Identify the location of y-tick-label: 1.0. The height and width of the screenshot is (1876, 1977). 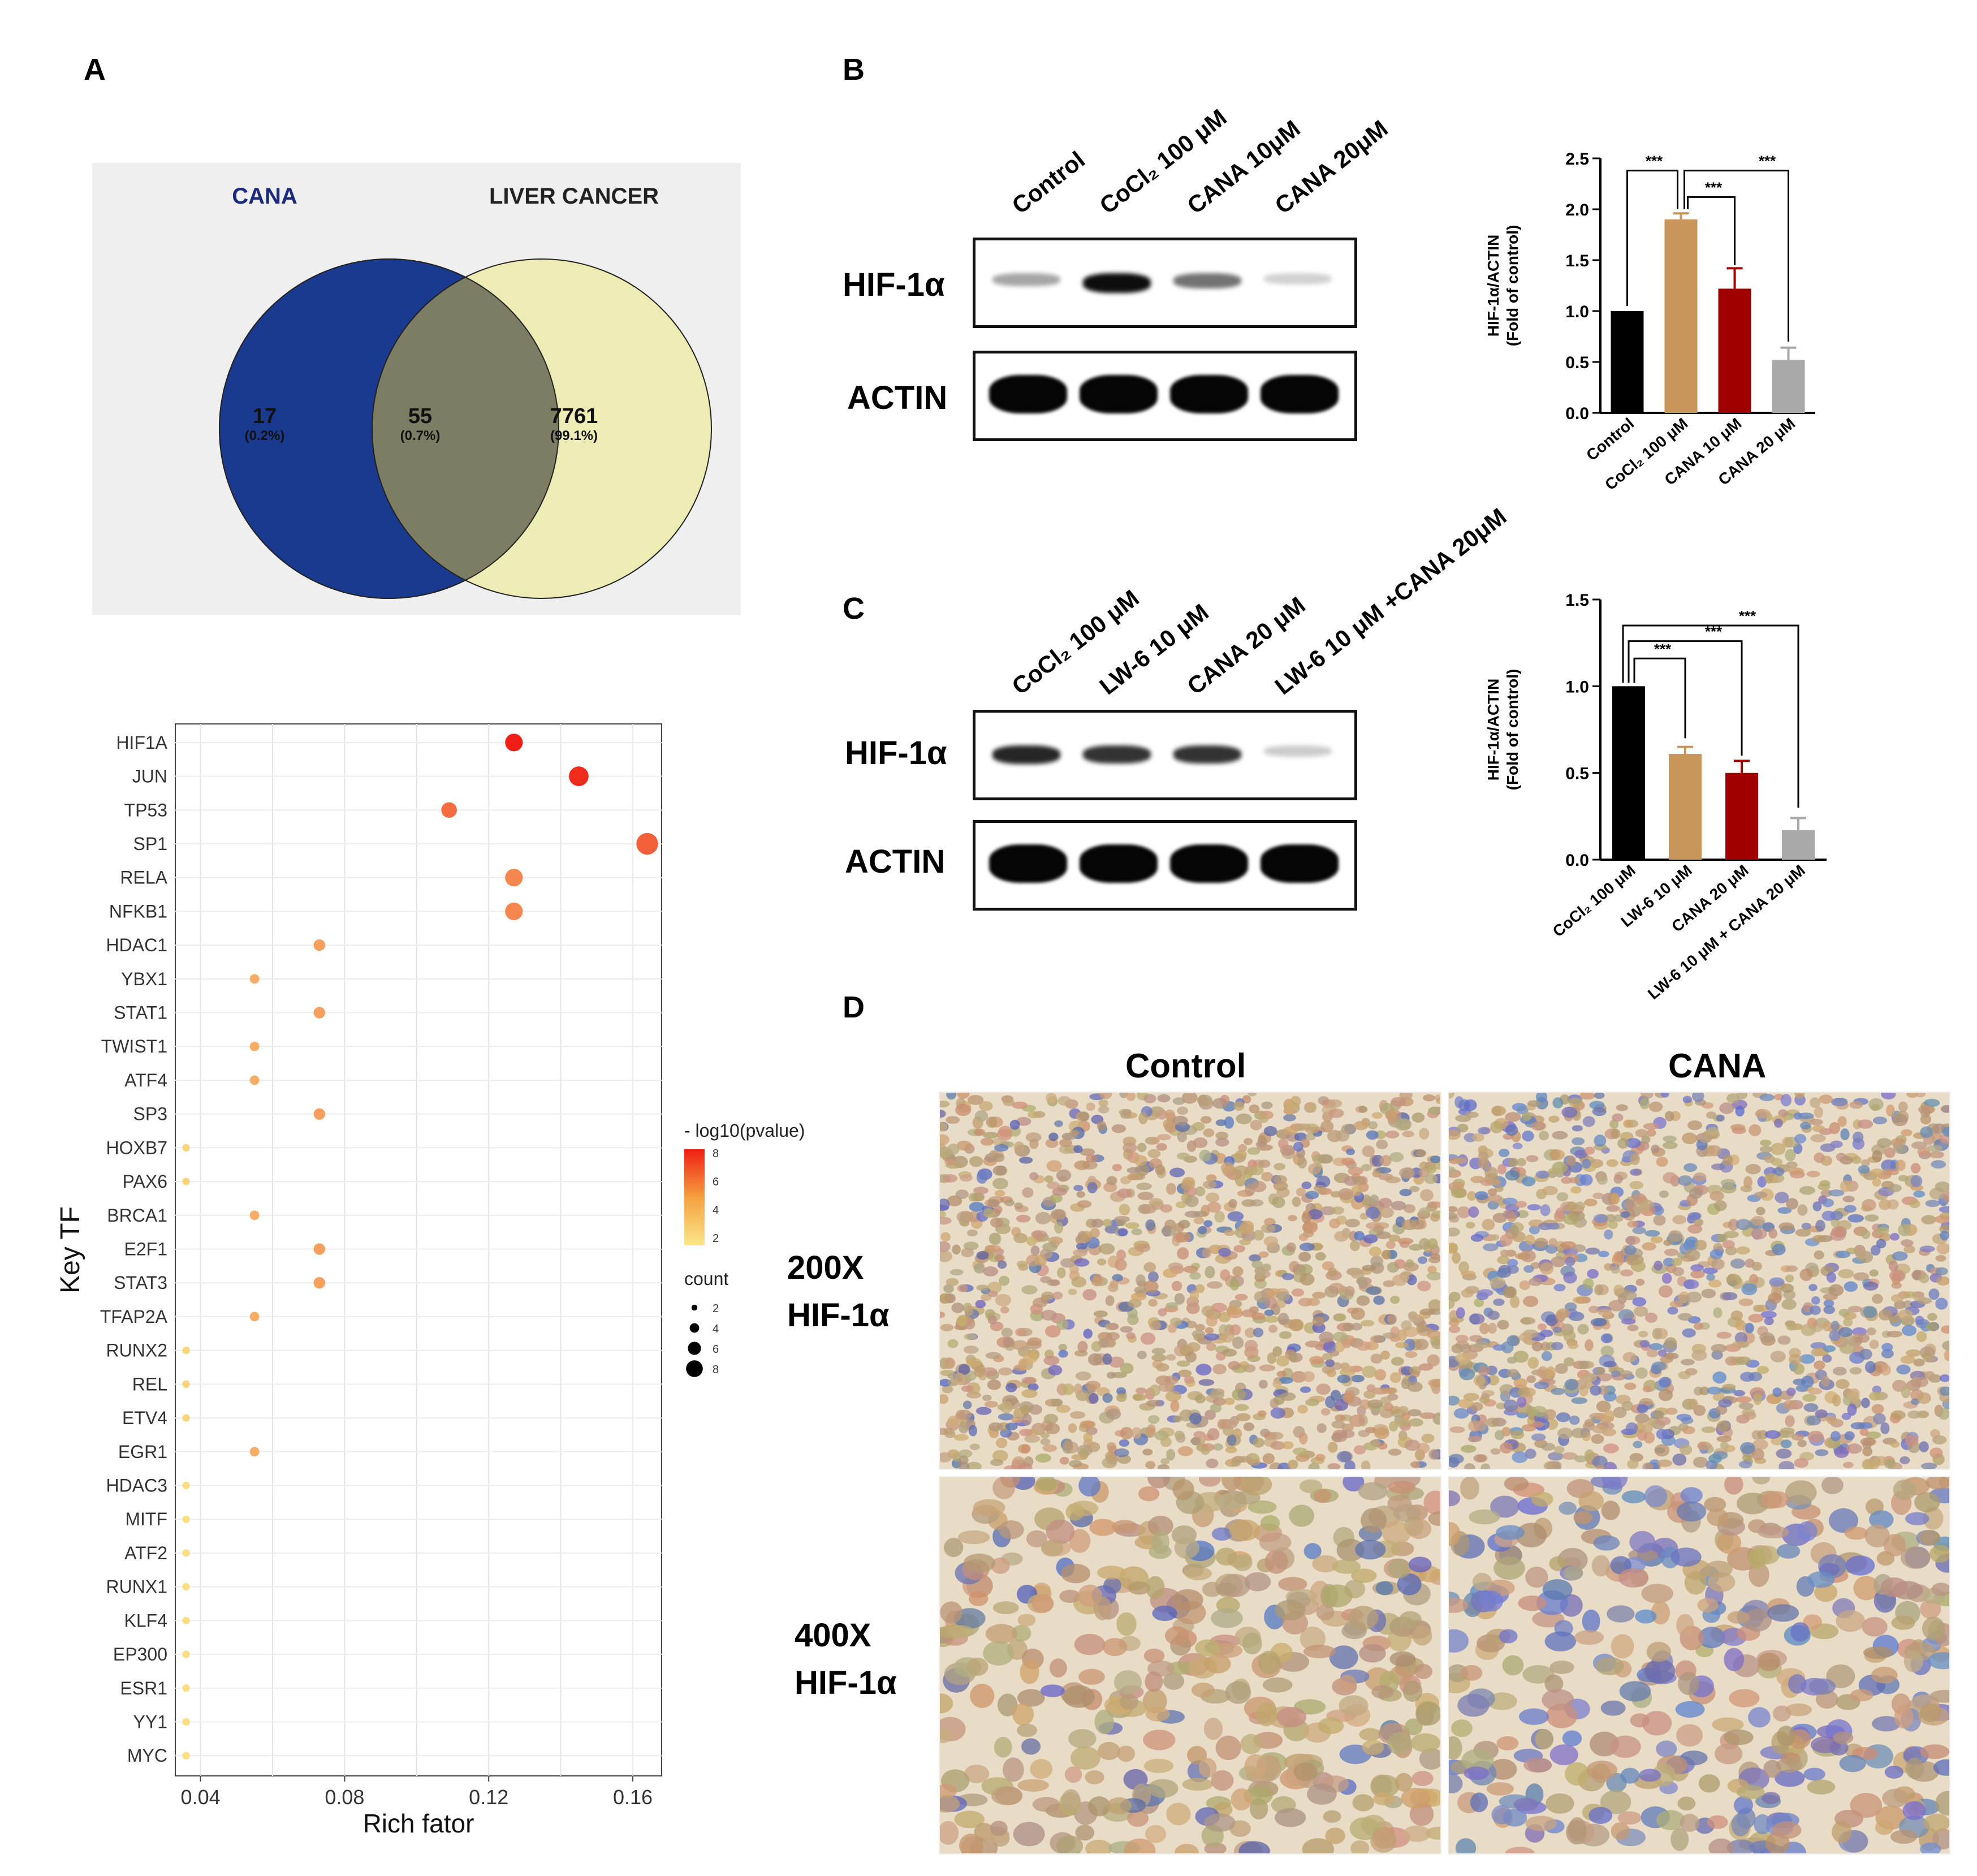
(1577, 312).